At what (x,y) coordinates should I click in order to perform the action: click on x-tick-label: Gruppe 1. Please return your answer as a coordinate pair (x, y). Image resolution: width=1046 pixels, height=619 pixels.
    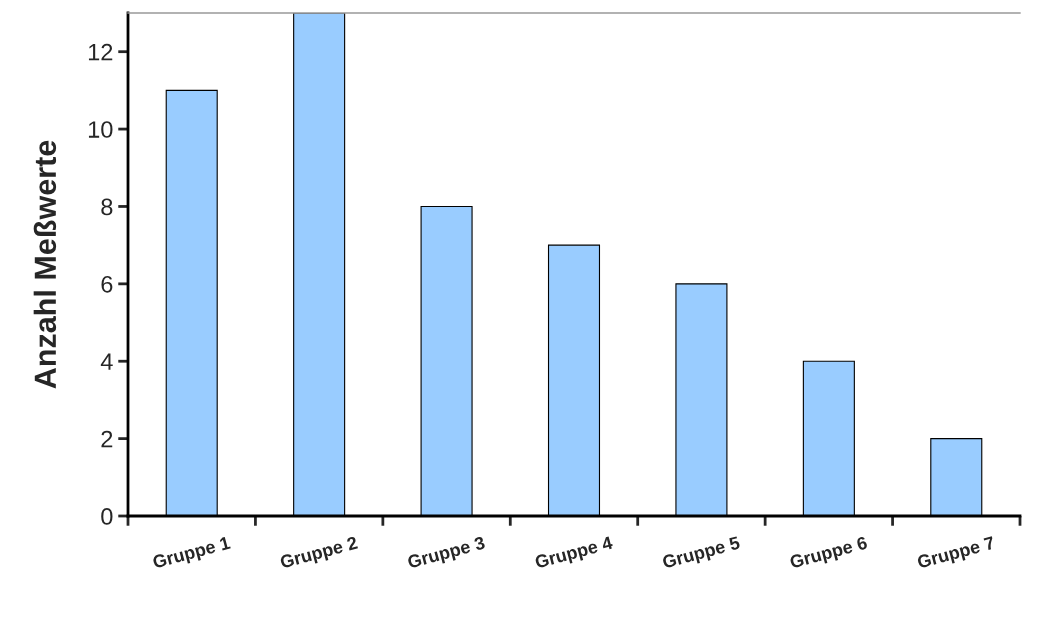
    Looking at the image, I should click on (192, 554).